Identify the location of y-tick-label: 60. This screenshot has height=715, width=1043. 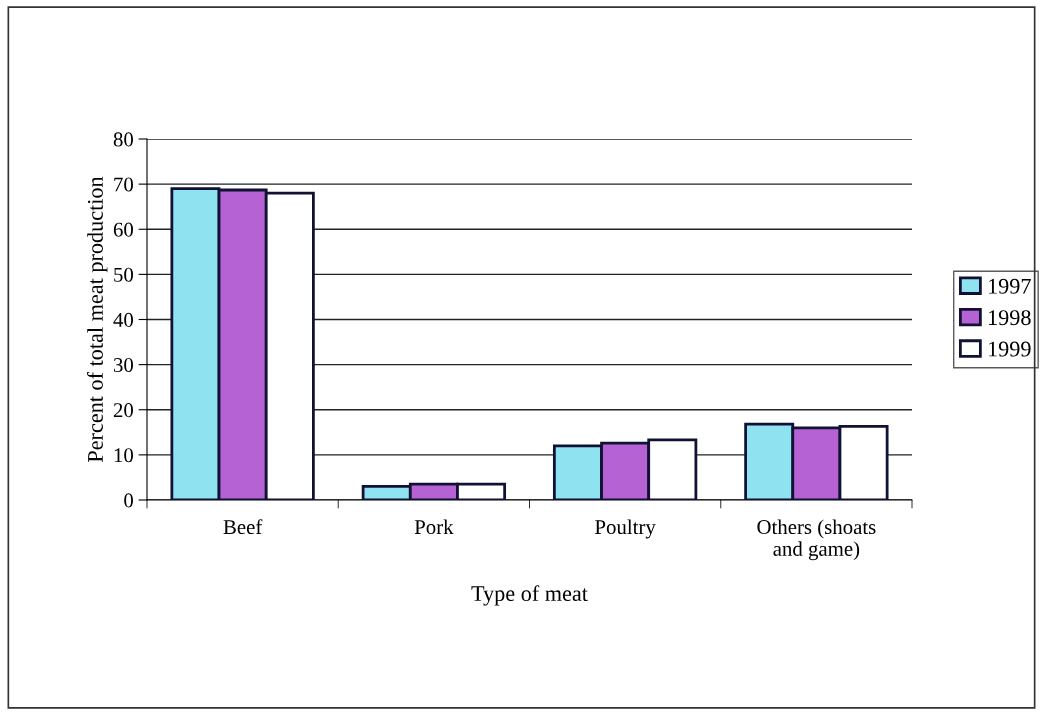
(123, 229).